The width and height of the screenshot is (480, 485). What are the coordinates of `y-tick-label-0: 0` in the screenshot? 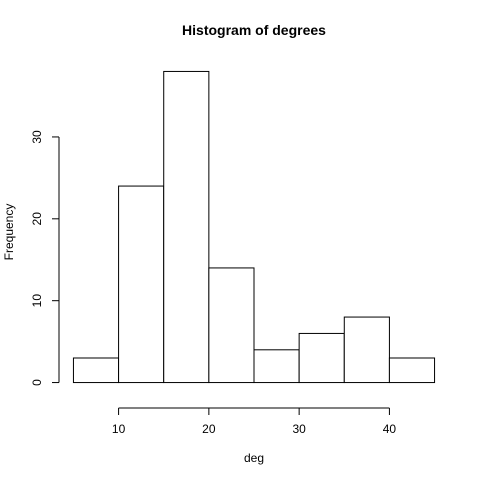 It's located at (37, 382).